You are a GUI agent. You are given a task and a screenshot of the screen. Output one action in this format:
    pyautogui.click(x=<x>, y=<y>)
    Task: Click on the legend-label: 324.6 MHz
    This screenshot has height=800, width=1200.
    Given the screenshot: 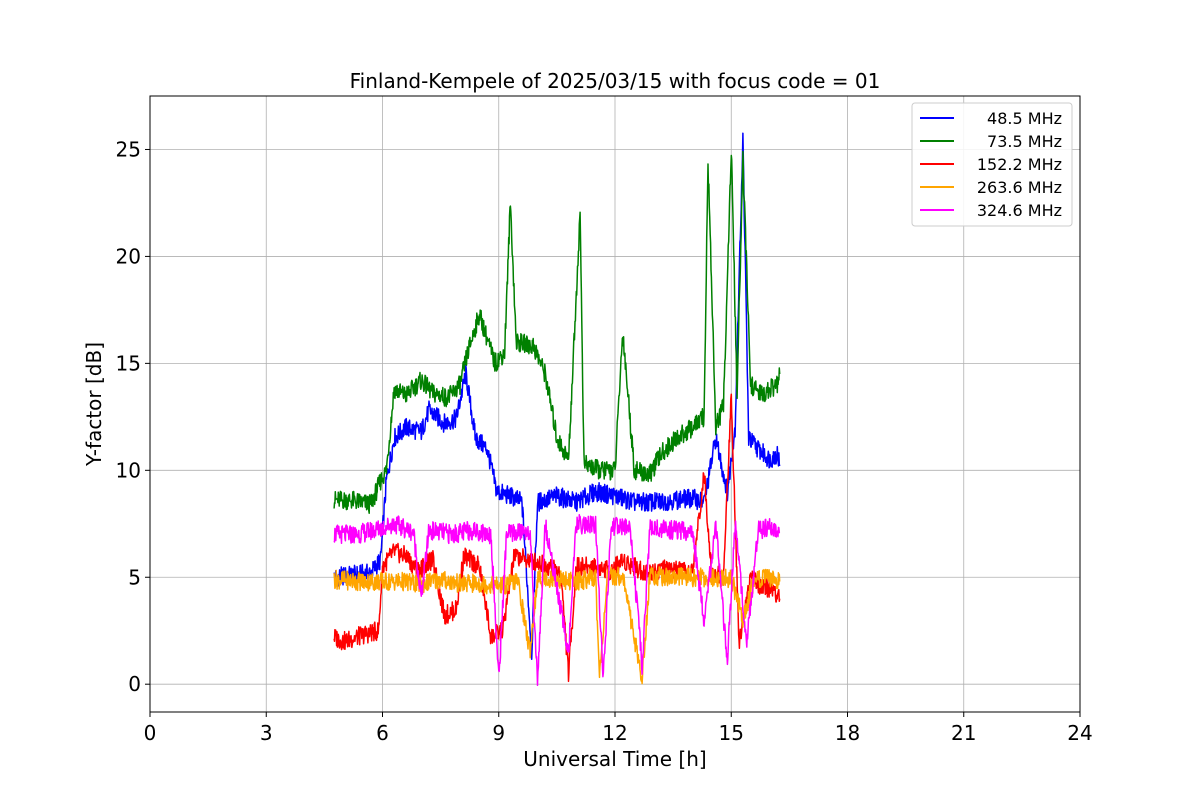 What is the action you would take?
    pyautogui.click(x=1019, y=210)
    